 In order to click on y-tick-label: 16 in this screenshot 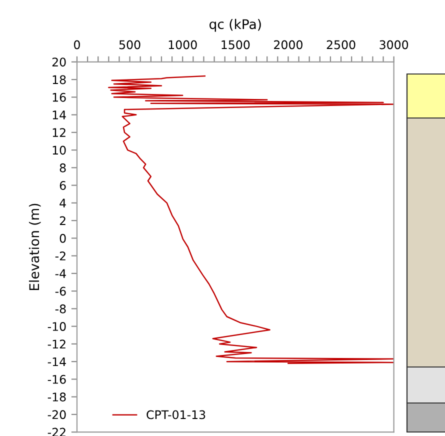, I will do `click(59, 97)`.